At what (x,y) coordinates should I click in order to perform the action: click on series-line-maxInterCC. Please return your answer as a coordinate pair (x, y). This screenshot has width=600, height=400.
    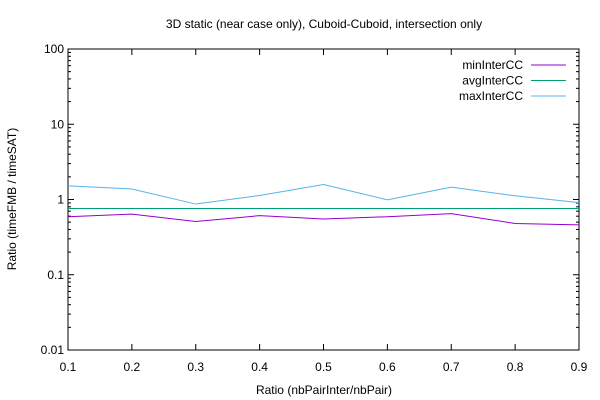
    Looking at the image, I should click on (323, 194).